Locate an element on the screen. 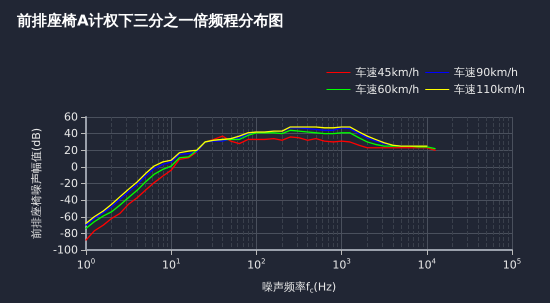 The image size is (550, 303). y-tick-label: 20 is located at coordinates (71, 150).